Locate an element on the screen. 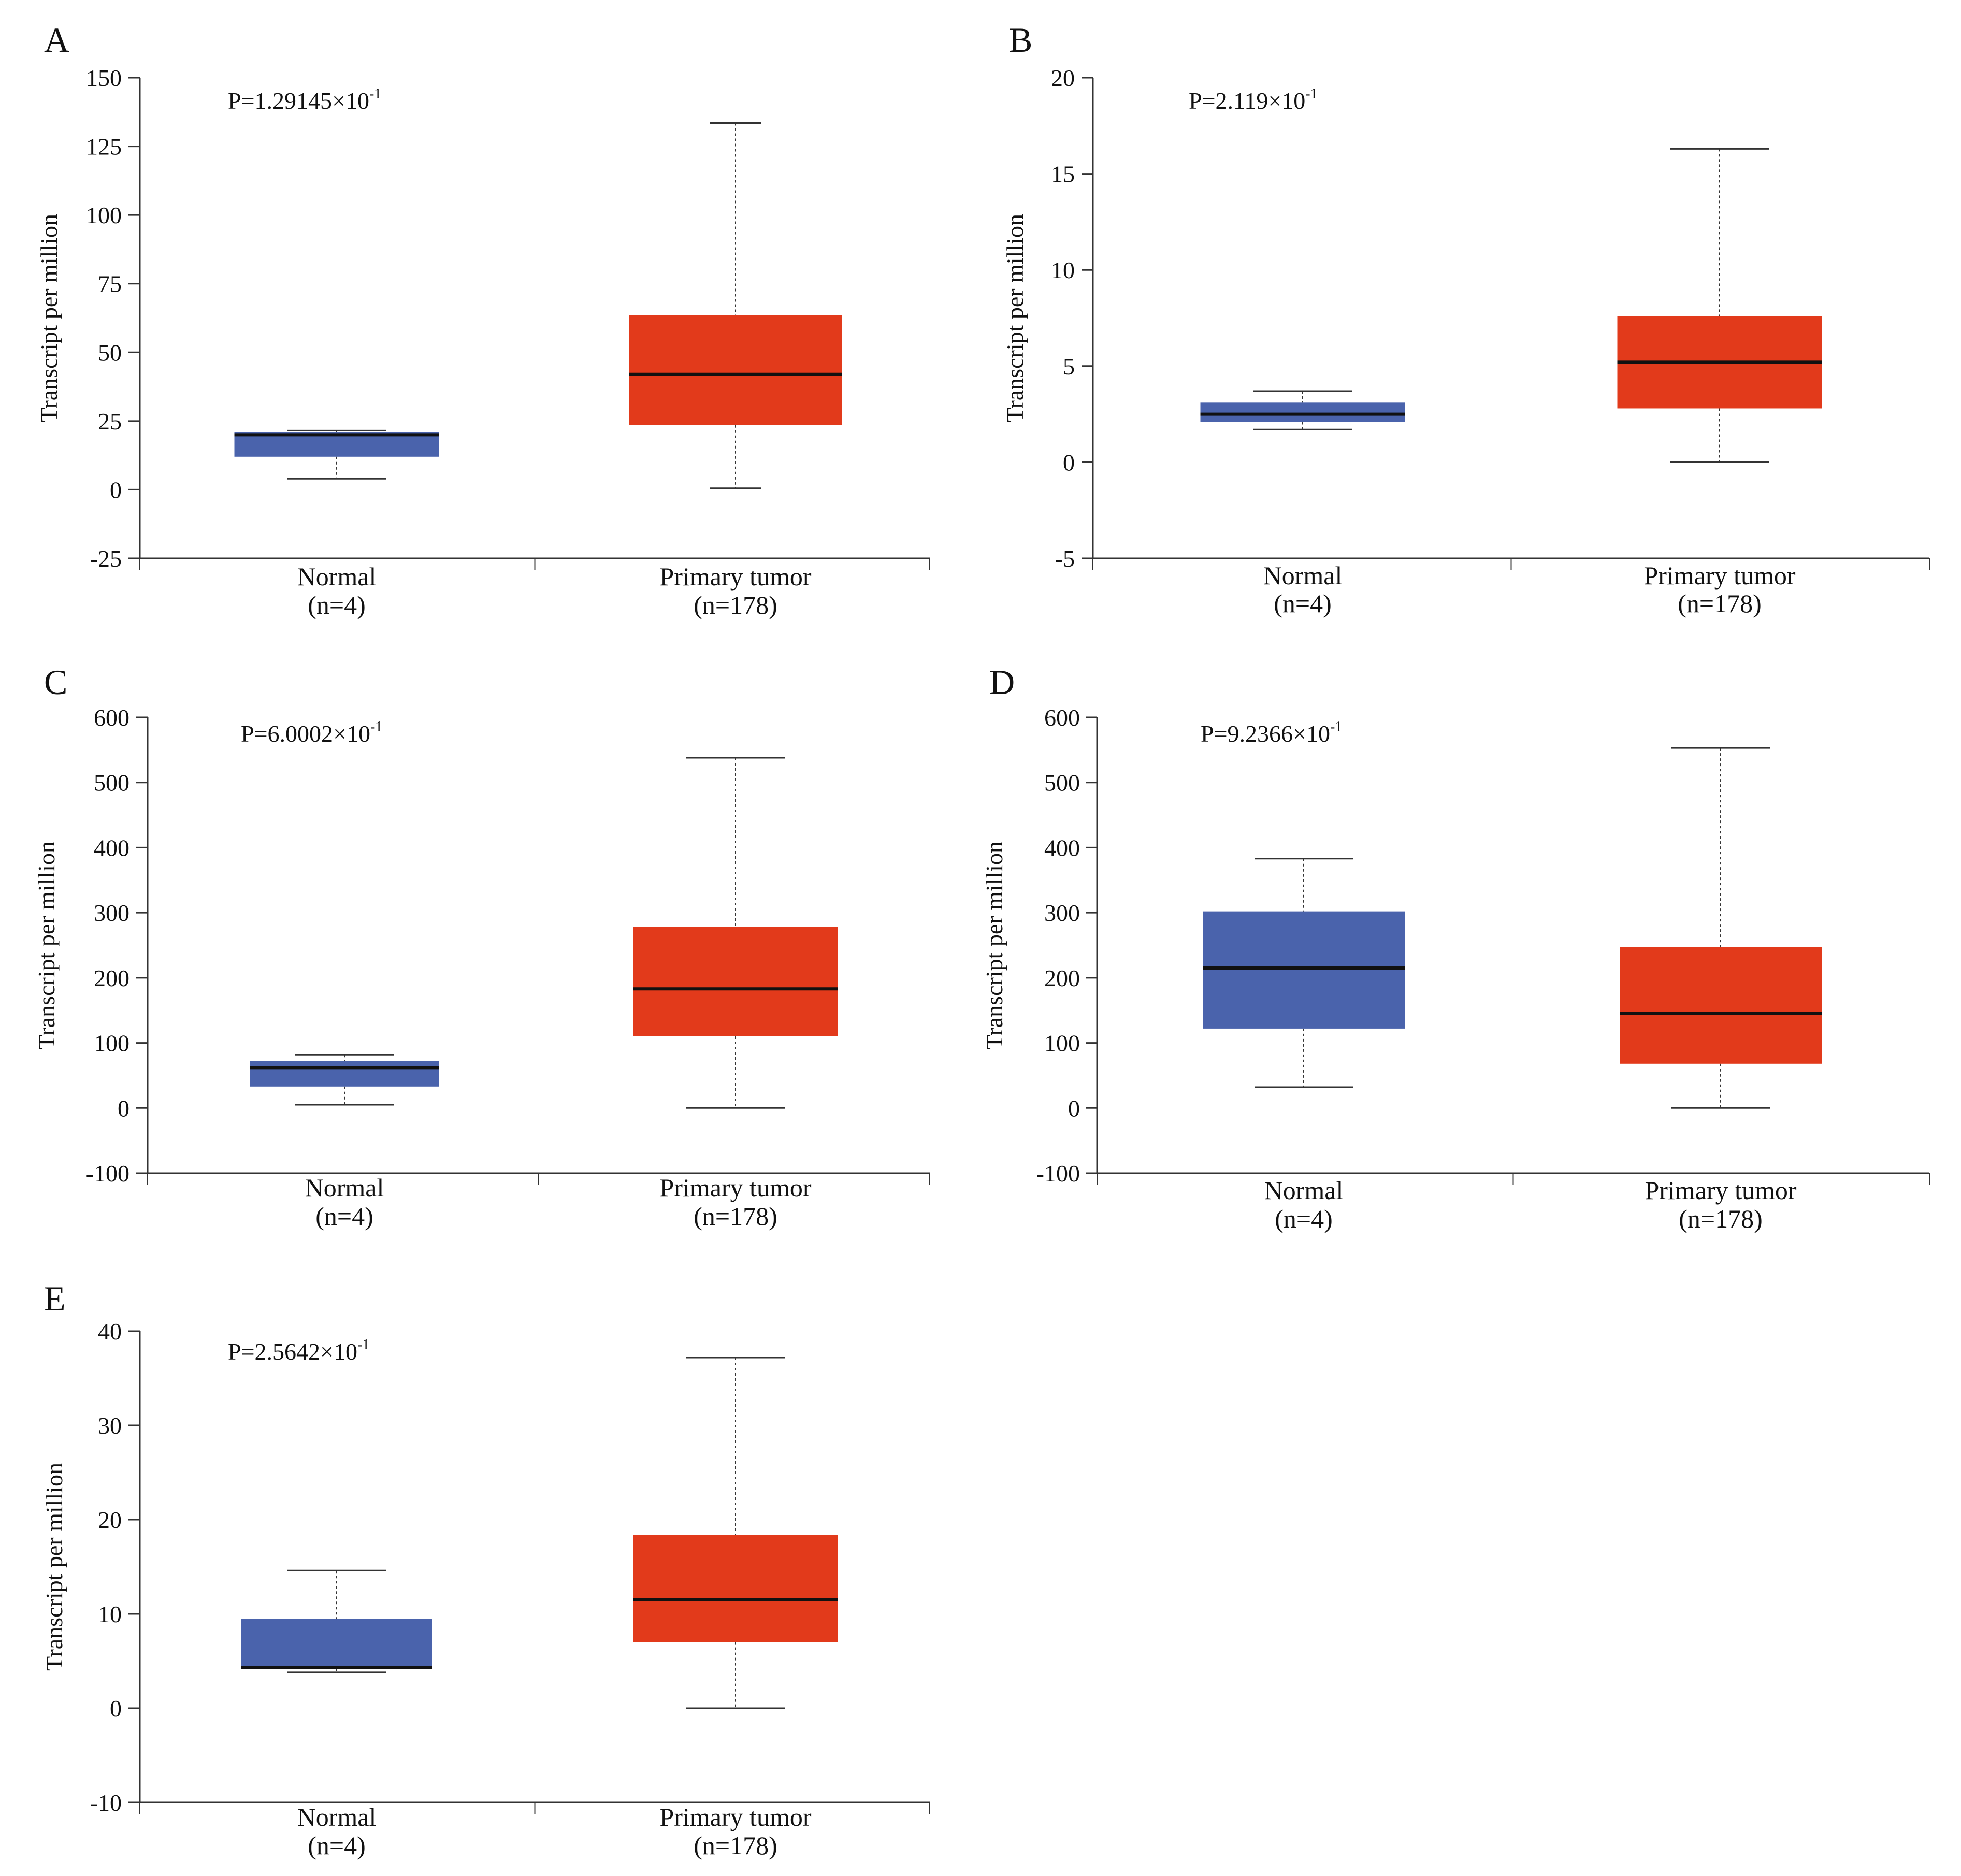  y-tick-label: 5 is located at coordinates (1069, 367).